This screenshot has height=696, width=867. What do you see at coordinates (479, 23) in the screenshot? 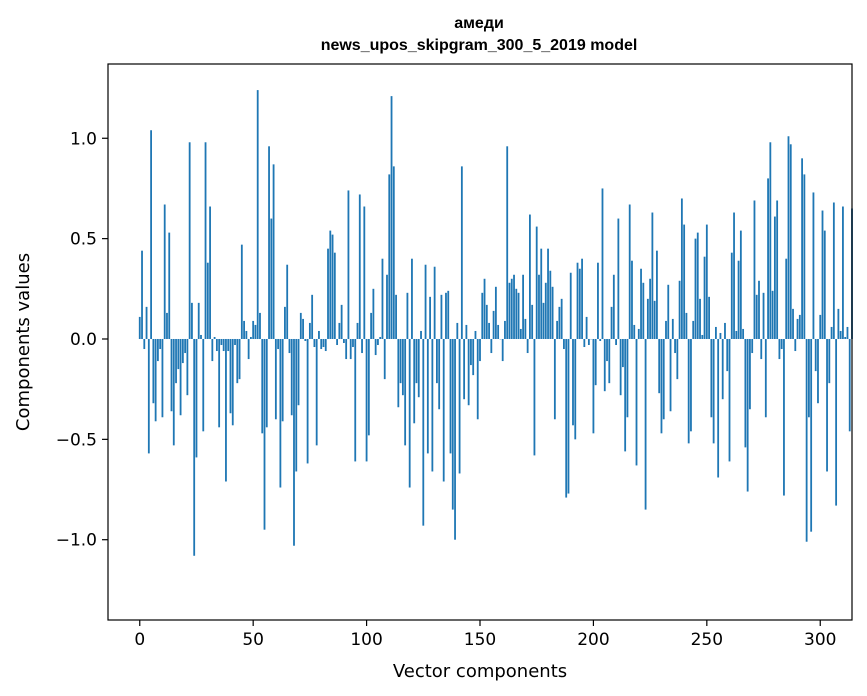
I see `chart-title: амеди` at bounding box center [479, 23].